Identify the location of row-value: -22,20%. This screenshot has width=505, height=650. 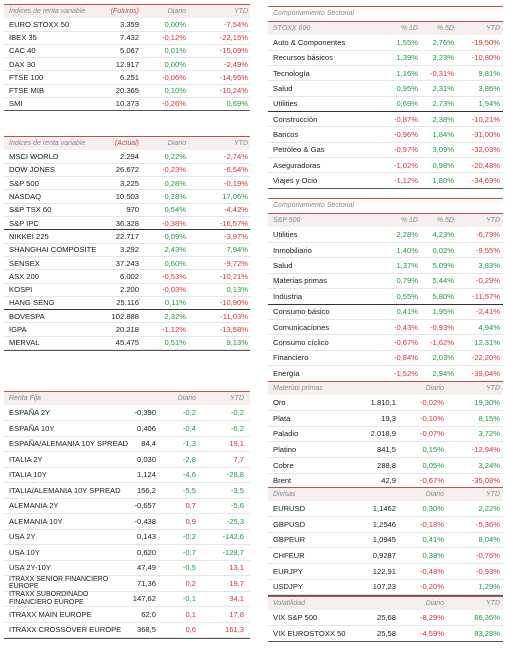
(485, 358).